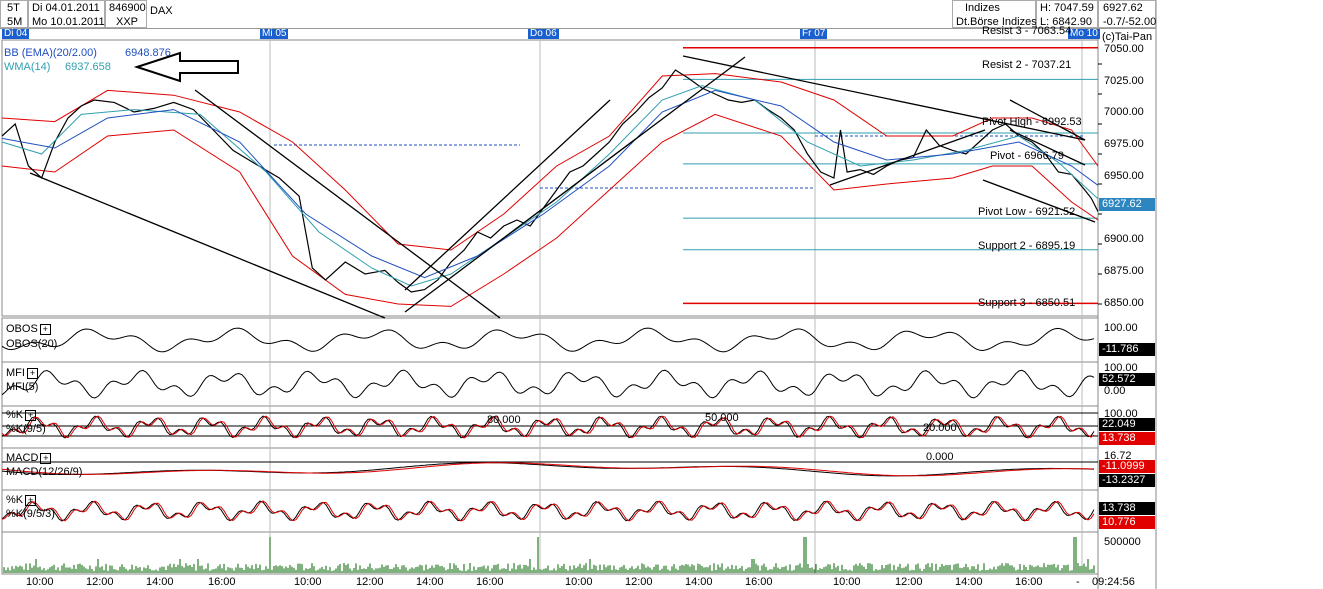 Image resolution: width=1323 pixels, height=589 pixels. What do you see at coordinates (148, 53) in the screenshot?
I see `bb-legend-value: 6948.876` at bounding box center [148, 53].